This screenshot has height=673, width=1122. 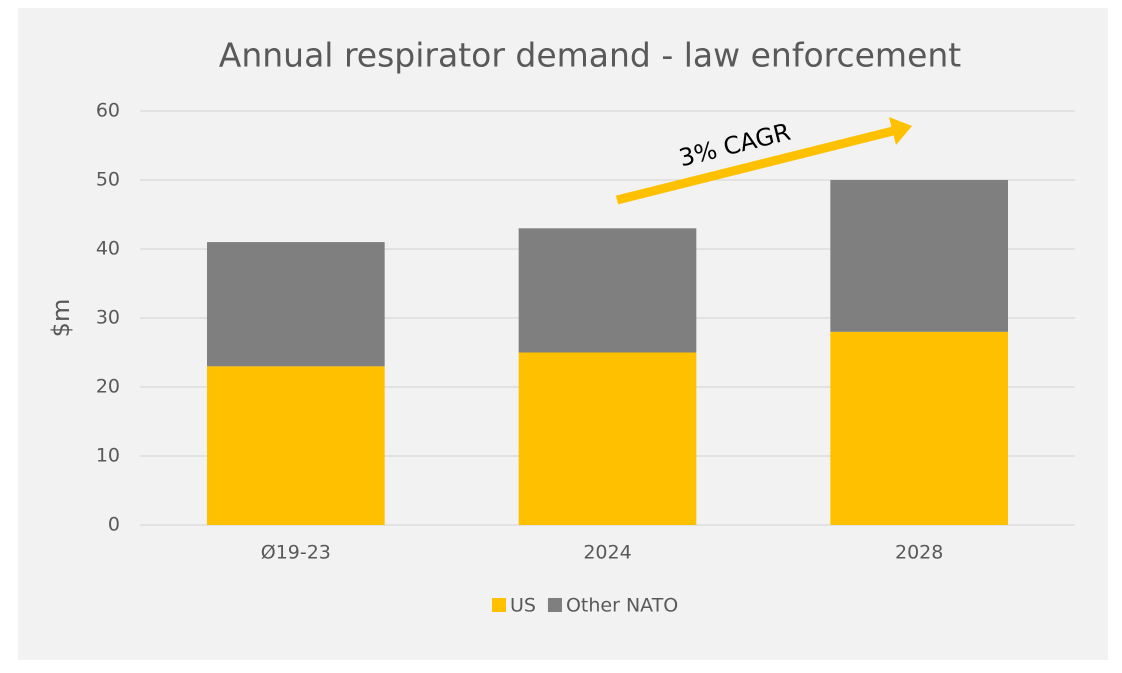 I want to click on y-axis-label: $m, so click(x=61, y=318).